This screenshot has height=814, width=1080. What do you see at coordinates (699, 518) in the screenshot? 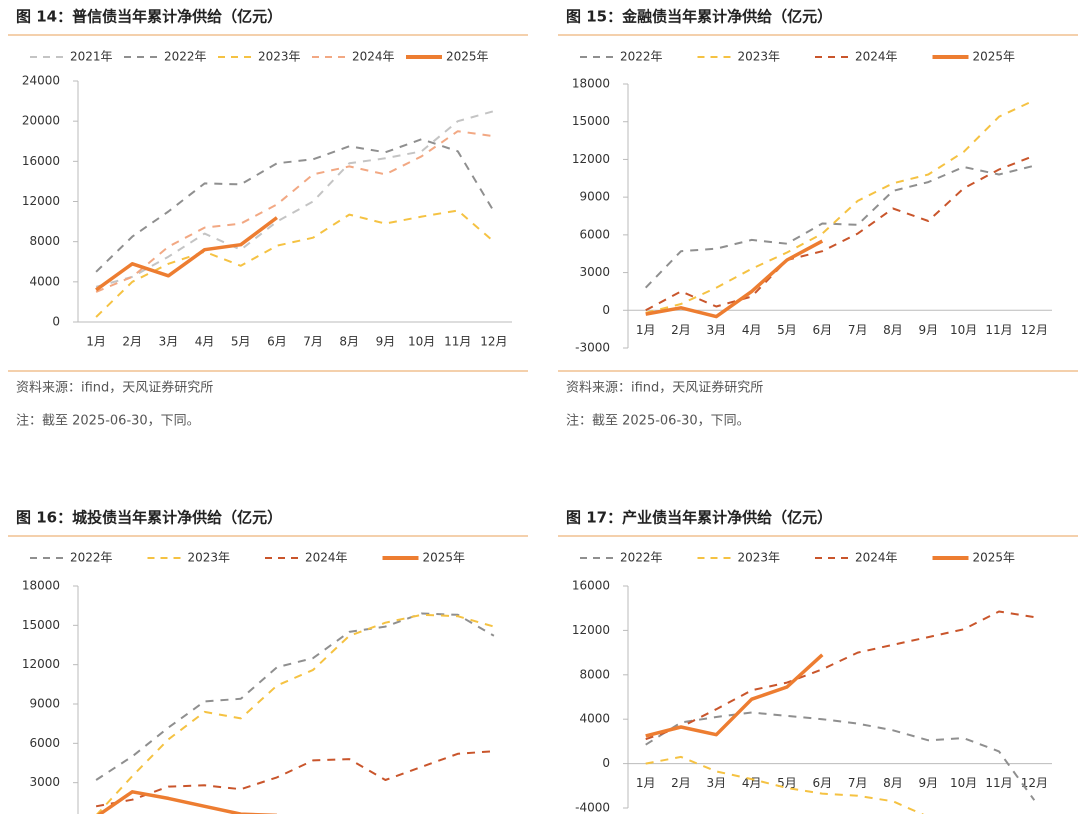
I see `chart-title: 图 17：产业债当年累计净供给（亿元）` at bounding box center [699, 518].